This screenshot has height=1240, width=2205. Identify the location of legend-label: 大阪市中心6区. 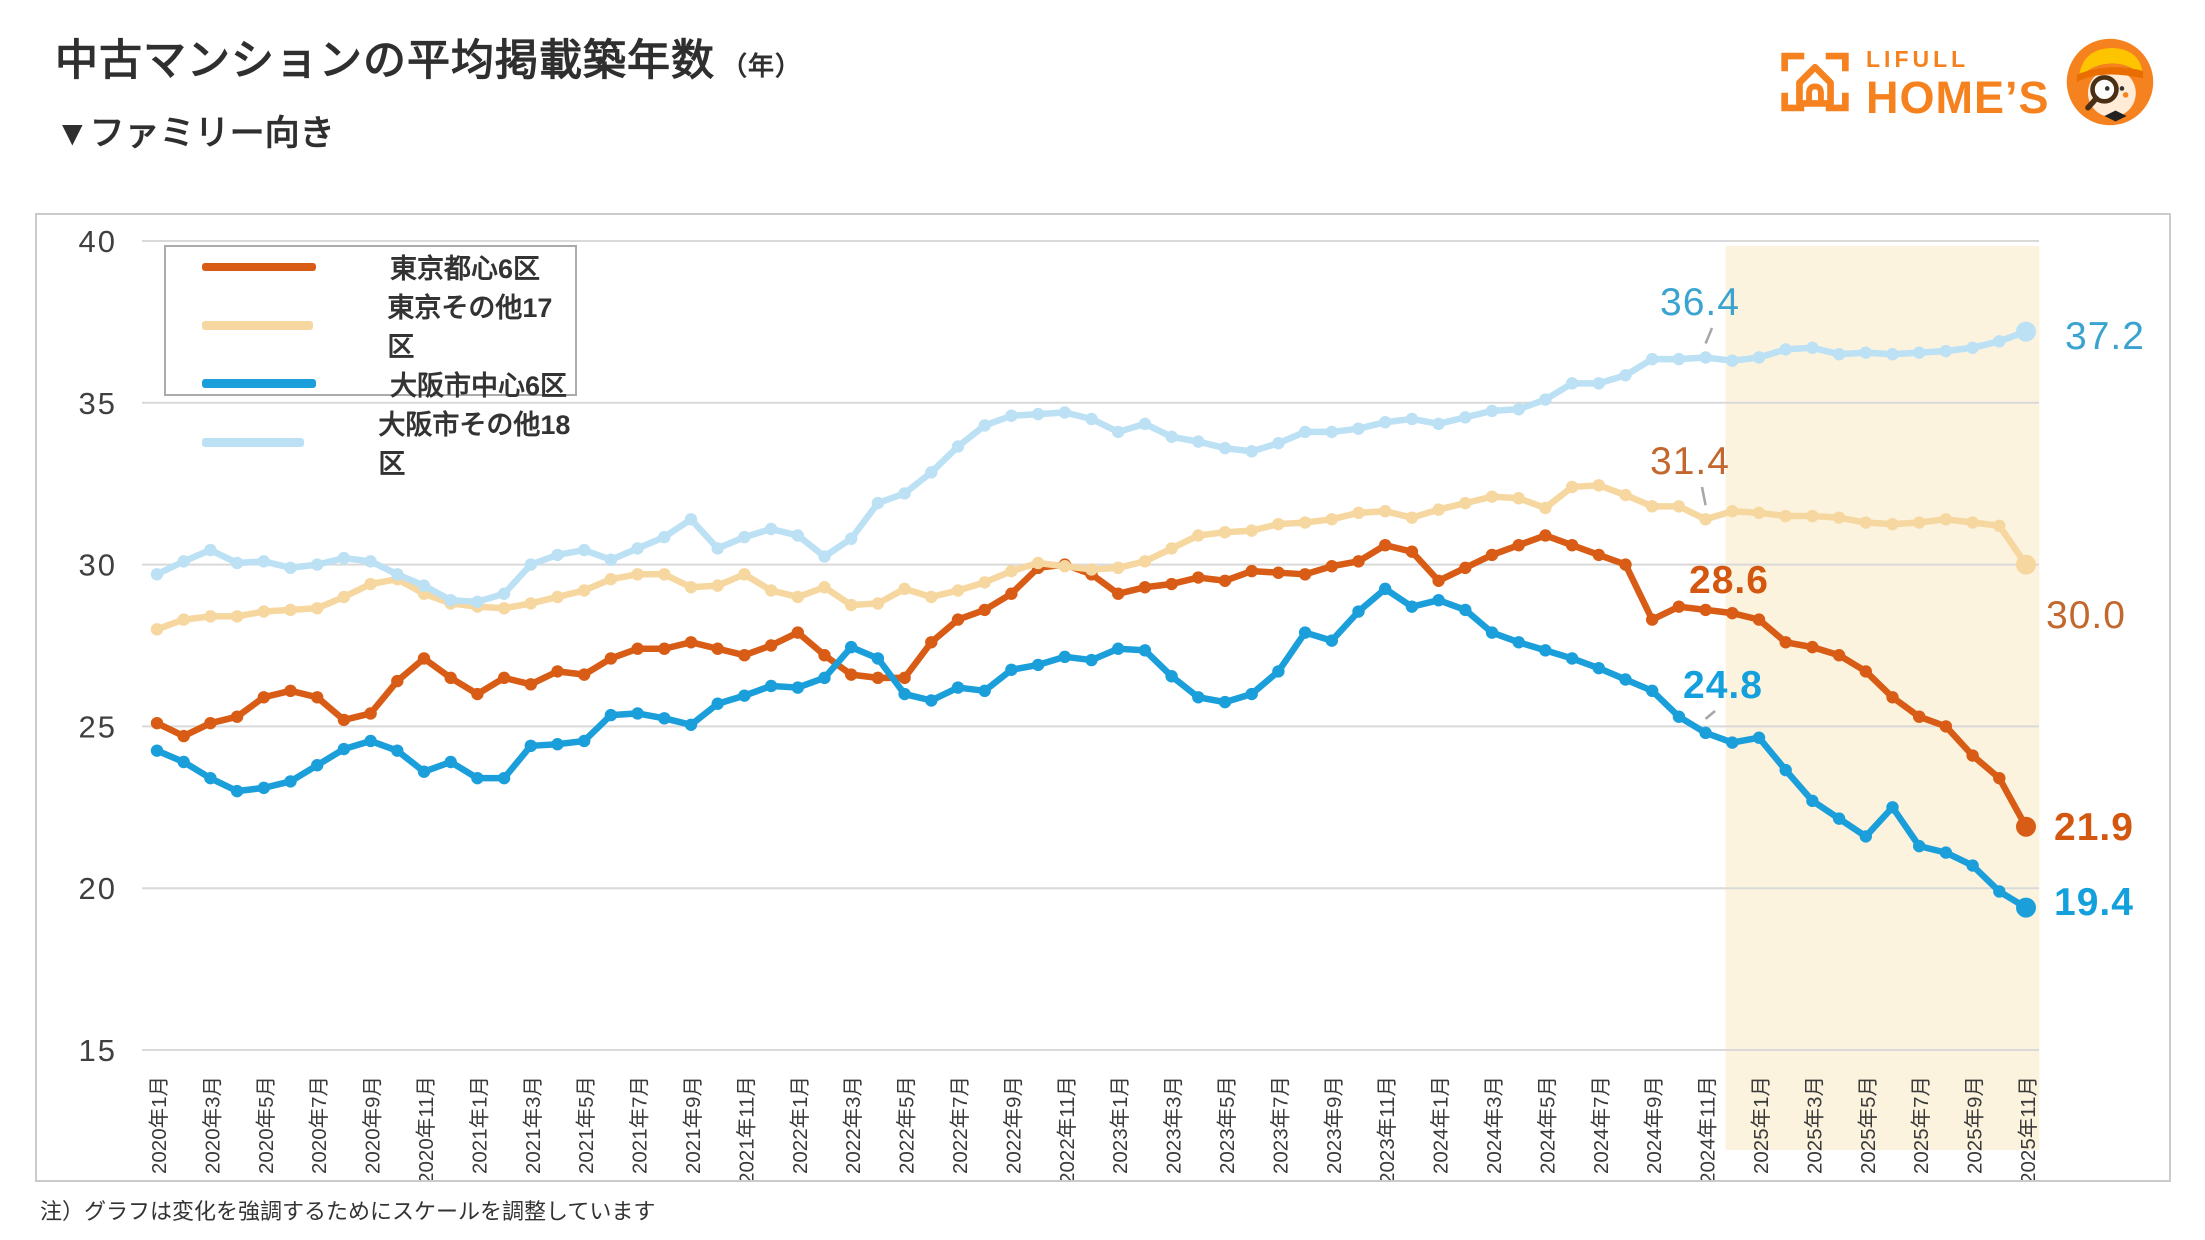
(479, 386).